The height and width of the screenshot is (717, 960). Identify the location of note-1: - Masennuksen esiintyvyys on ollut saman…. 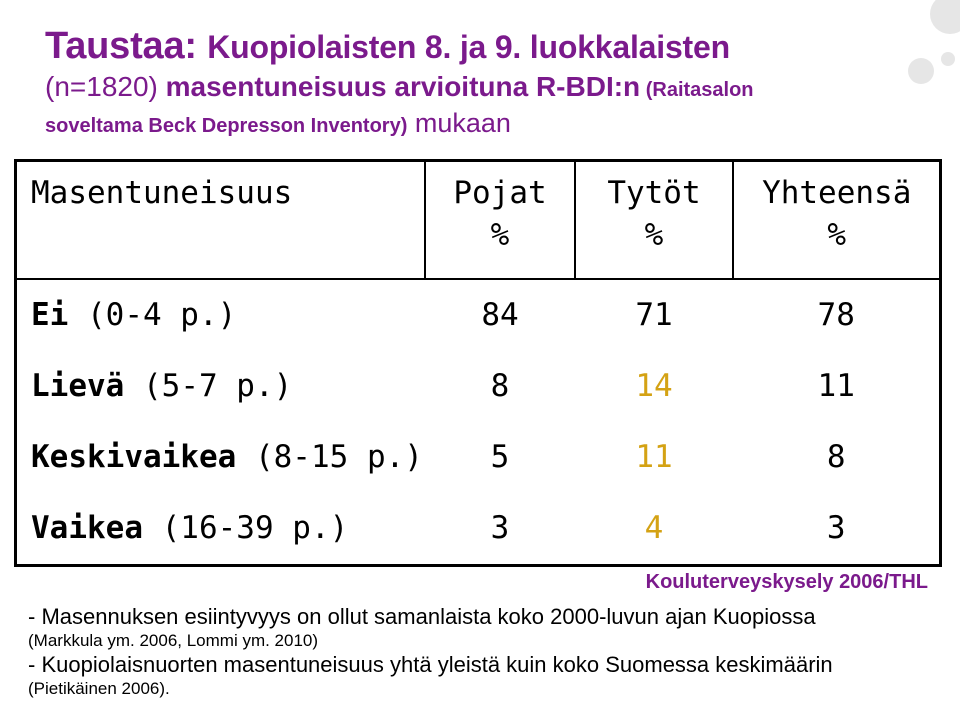
(422, 616).